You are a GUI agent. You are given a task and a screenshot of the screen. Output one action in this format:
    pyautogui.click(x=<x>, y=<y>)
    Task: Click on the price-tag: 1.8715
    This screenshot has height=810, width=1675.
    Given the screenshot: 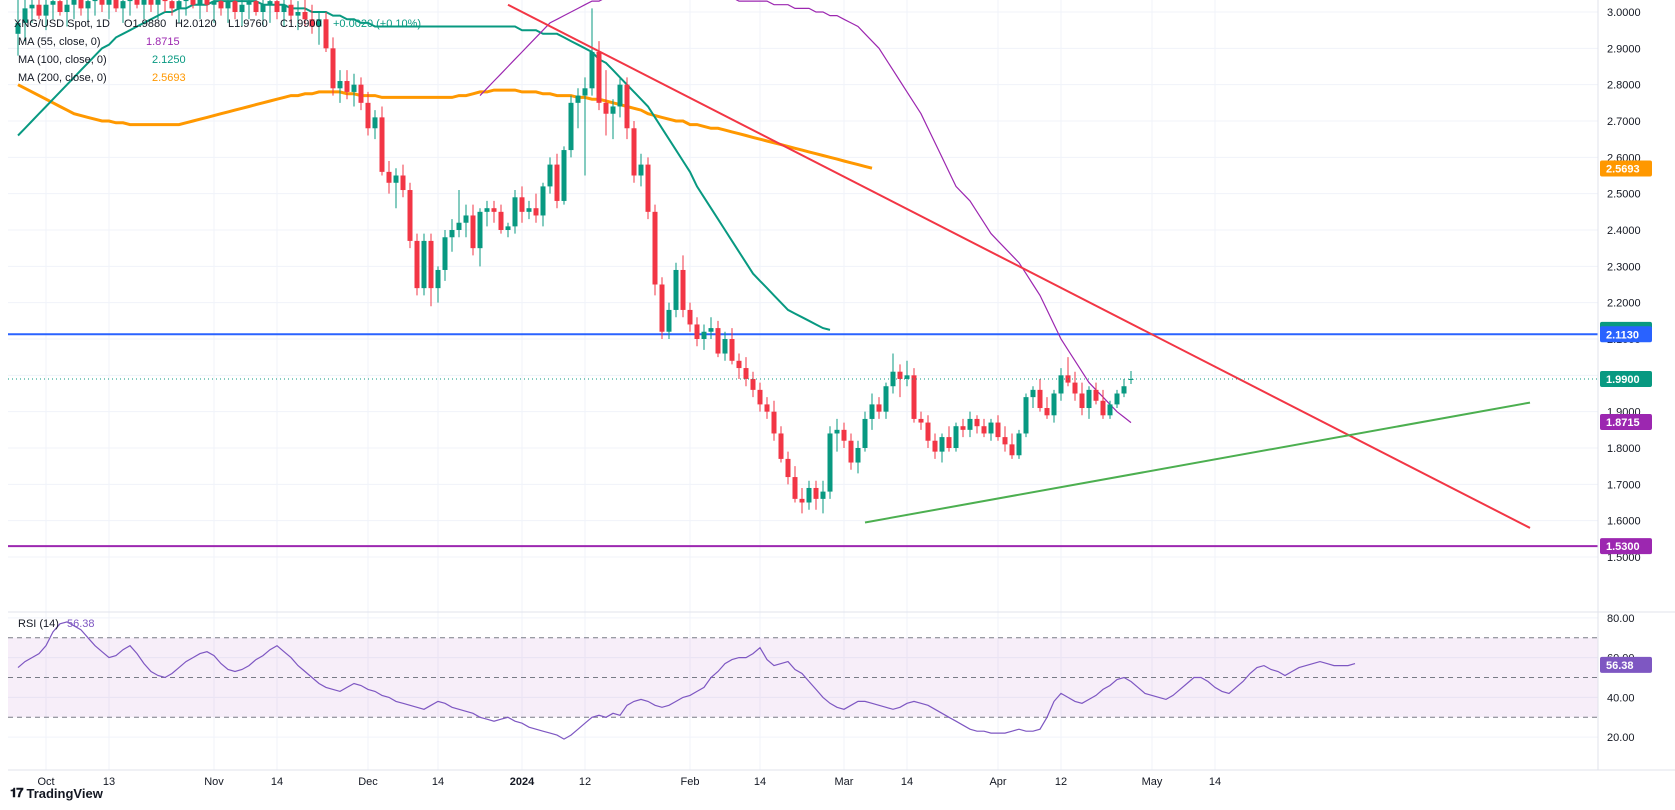 What is the action you would take?
    pyautogui.click(x=1626, y=422)
    